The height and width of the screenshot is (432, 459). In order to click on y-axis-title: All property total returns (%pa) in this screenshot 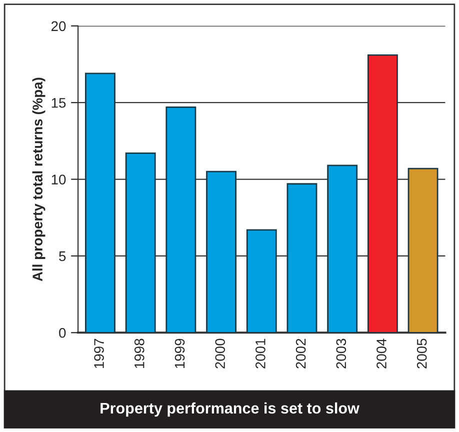, I will do `click(39, 180)`.